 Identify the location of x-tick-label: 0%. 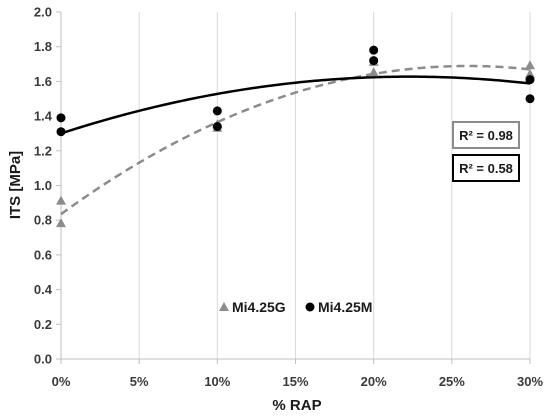
(61, 381).